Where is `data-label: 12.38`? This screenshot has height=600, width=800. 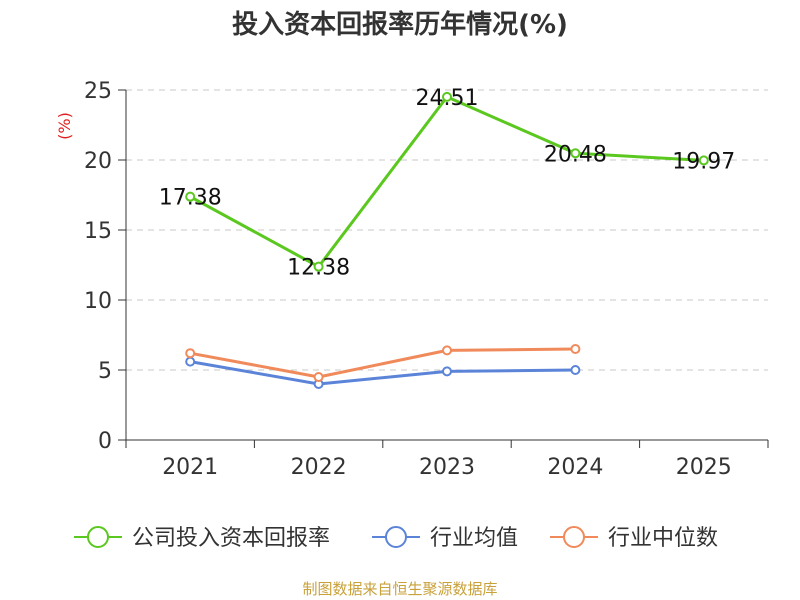 data-label: 12.38 is located at coordinates (318, 268).